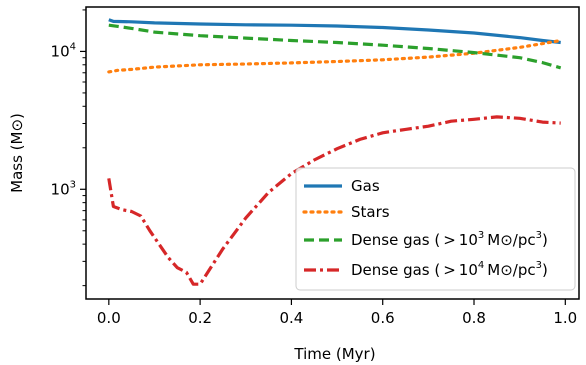 Image resolution: width=586 pixels, height=365 pixels. Describe the element at coordinates (449, 239) in the screenshot. I see `legend-label: Dense gas ( > 103 M⊙/pc3)` at that location.